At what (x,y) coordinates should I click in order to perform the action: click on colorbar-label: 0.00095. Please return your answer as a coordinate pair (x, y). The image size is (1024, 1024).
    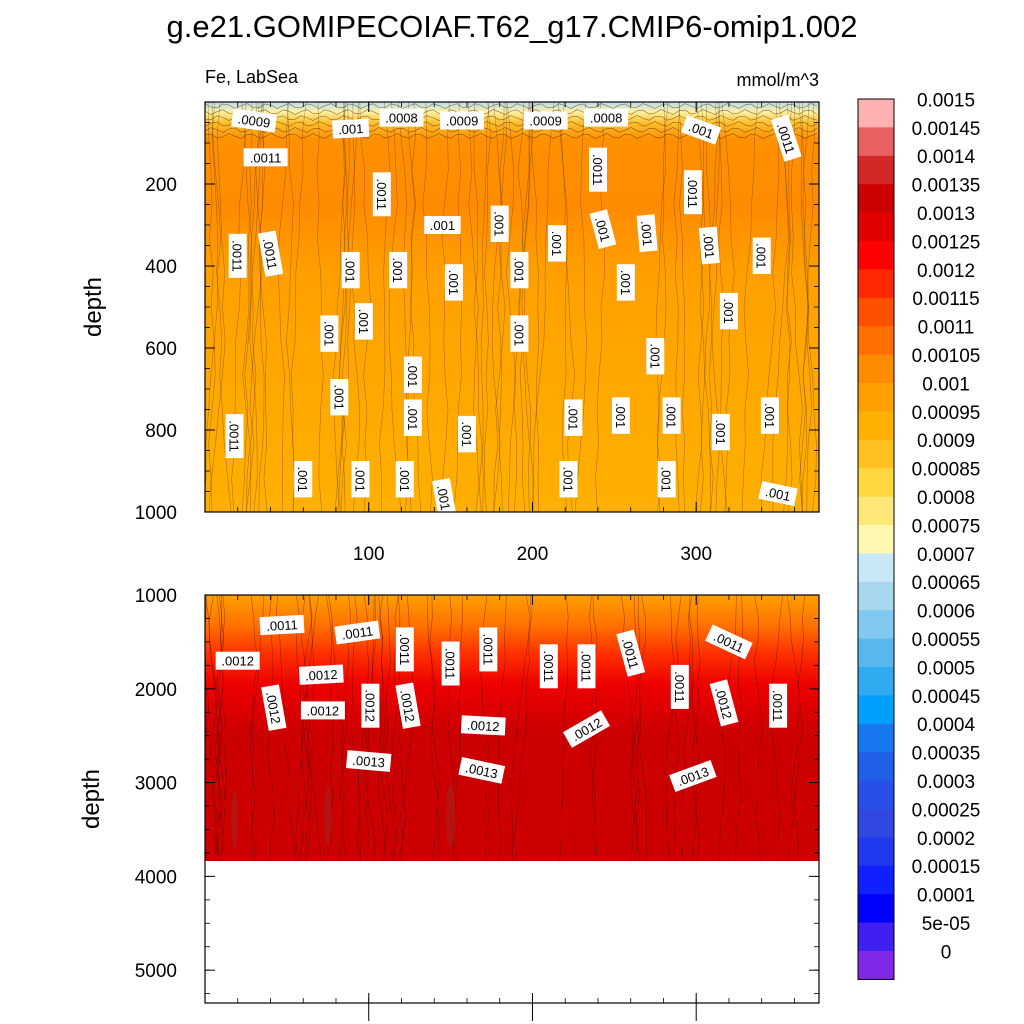
    Looking at the image, I should click on (946, 413).